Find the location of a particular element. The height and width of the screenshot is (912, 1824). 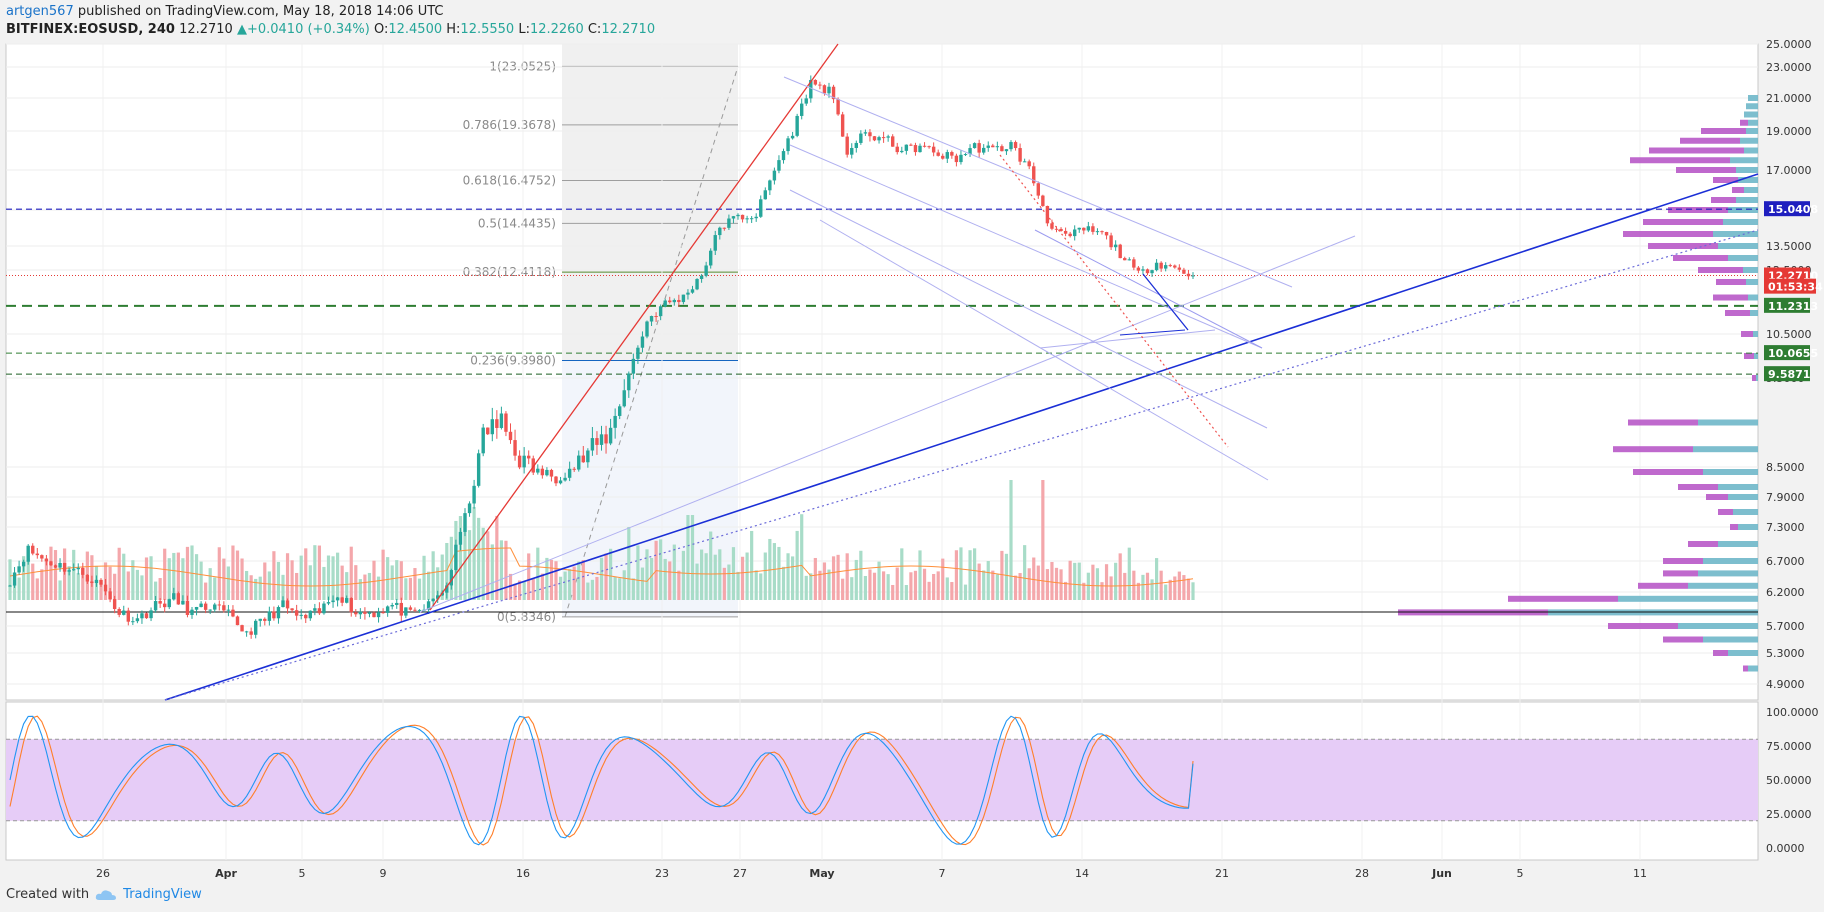

stoch-axis-label: 25.0000 is located at coordinates (1789, 814).